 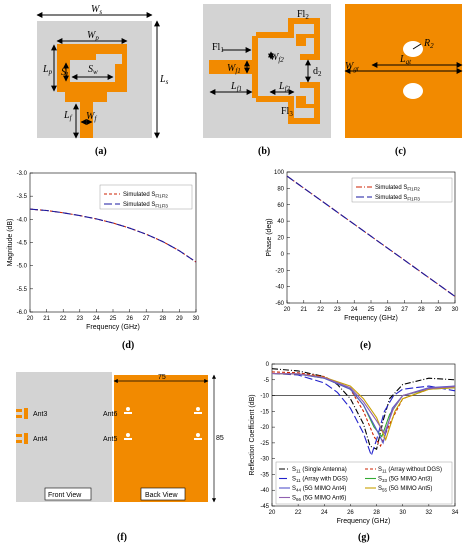 I want to click on feed-branch-bottom, so click(x=275, y=99).